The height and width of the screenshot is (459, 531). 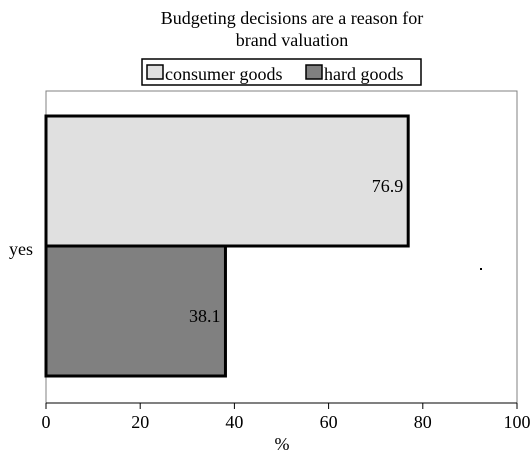 I want to click on legend-frame, so click(x=281, y=72).